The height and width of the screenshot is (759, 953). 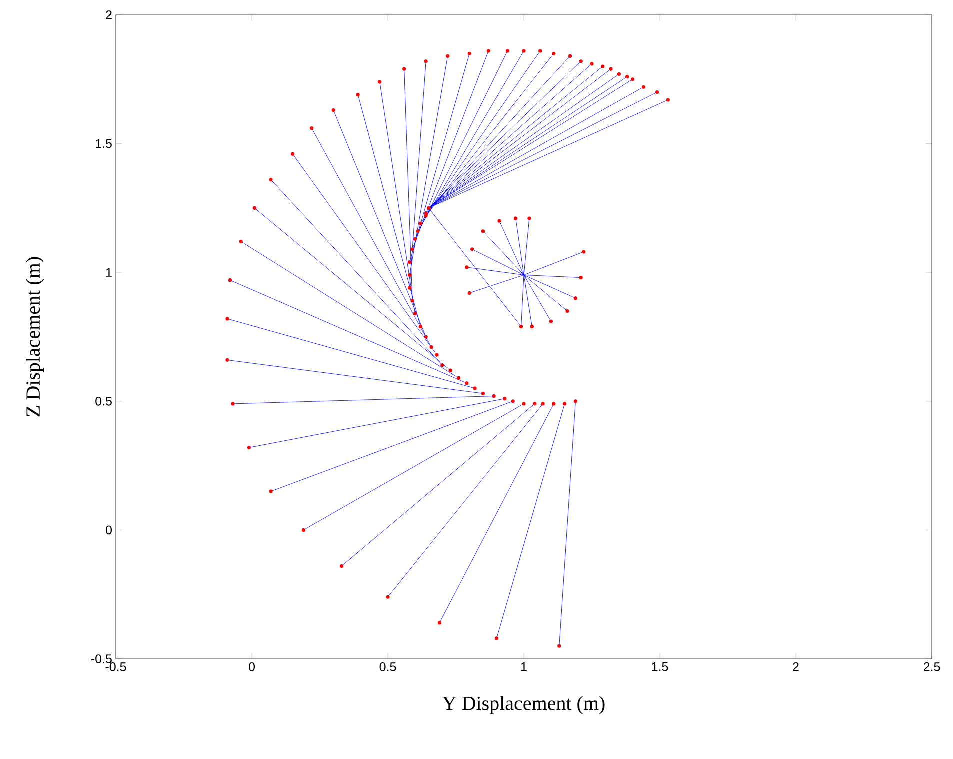 What do you see at coordinates (109, 530) in the screenshot?
I see `y-tick-label: 0` at bounding box center [109, 530].